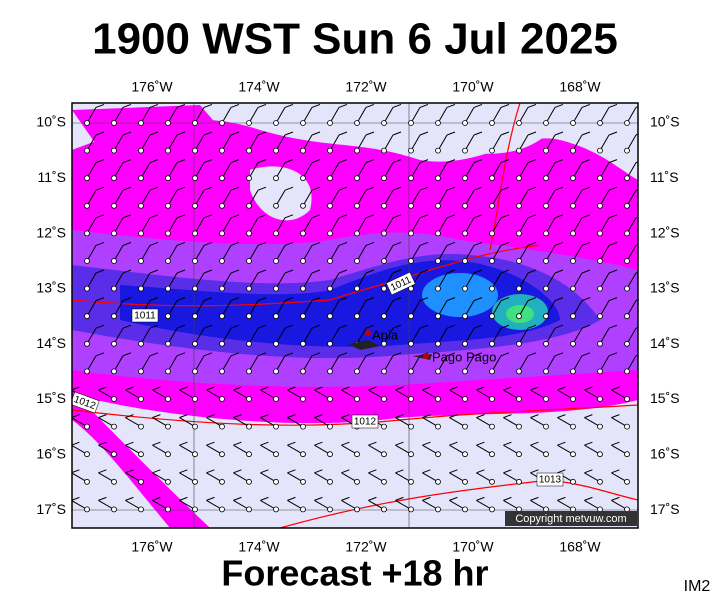 The image size is (711, 600). I want to click on lon-label: 168˚W, so click(580, 547).